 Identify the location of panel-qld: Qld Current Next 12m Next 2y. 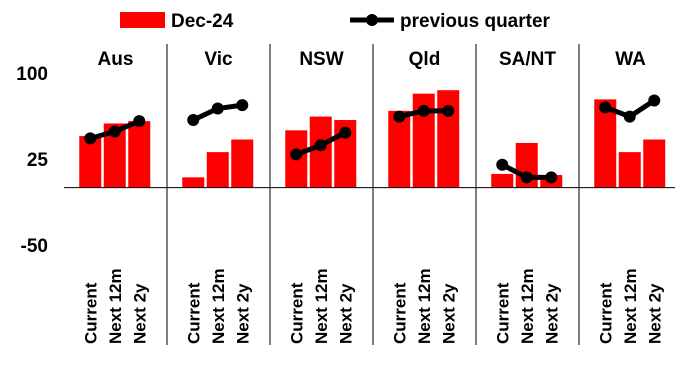
(424, 196).